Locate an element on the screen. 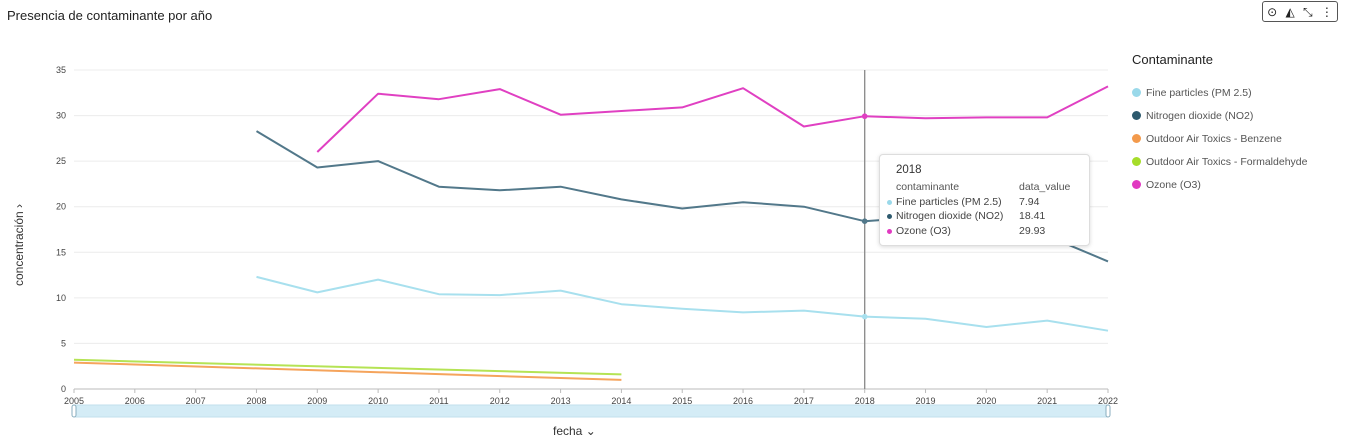 This screenshot has width=1346, height=447. visual-toolbar: ⊙ ◭ ⤡ ⋮ is located at coordinates (1300, 11).